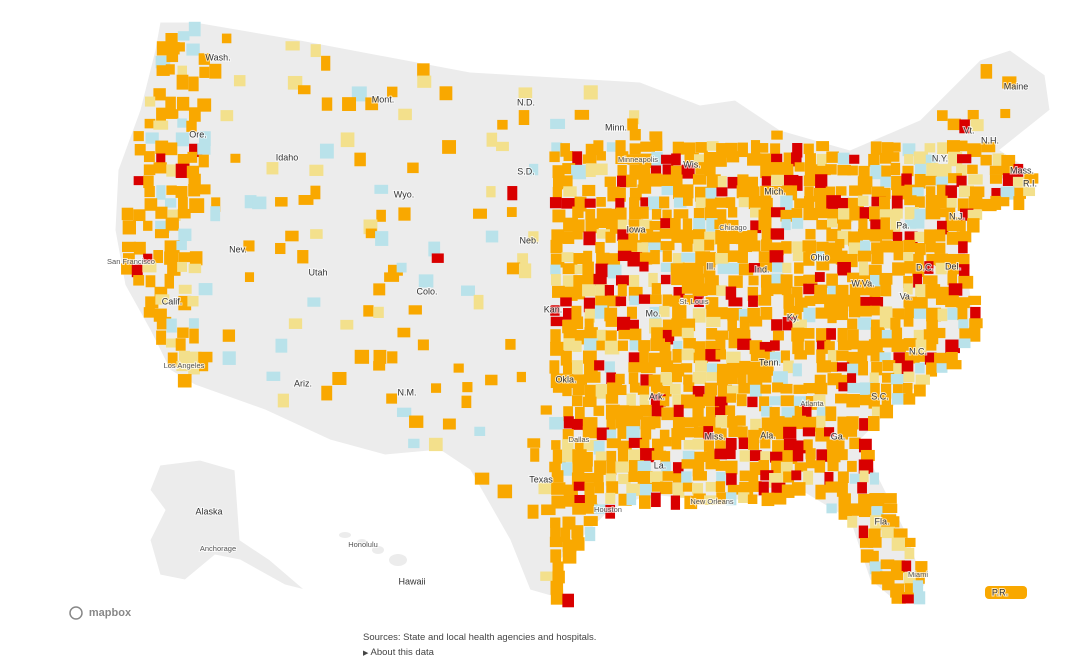 The image size is (1066, 665). I want to click on state-label: Mass., so click(1022, 170).